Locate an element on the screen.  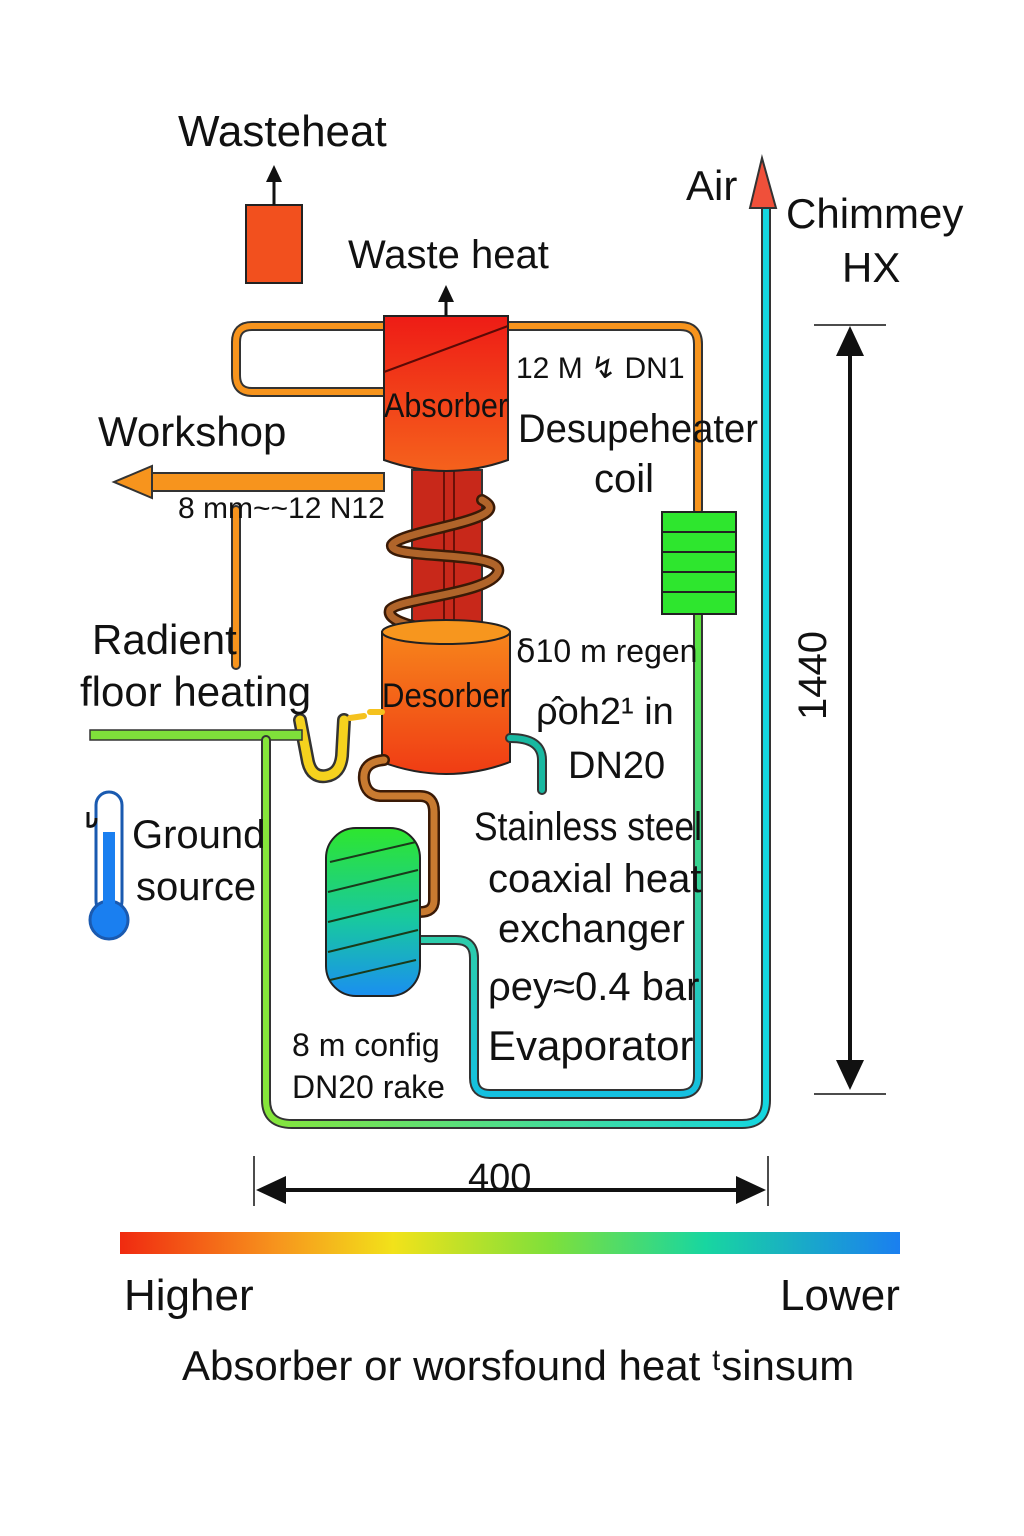
coax-label-line3: exchanger is located at coordinates (591, 929).